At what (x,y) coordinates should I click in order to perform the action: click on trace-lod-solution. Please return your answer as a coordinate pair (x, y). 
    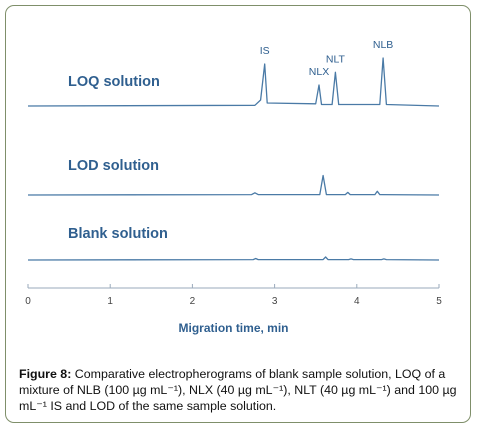
    Looking at the image, I should click on (233, 185).